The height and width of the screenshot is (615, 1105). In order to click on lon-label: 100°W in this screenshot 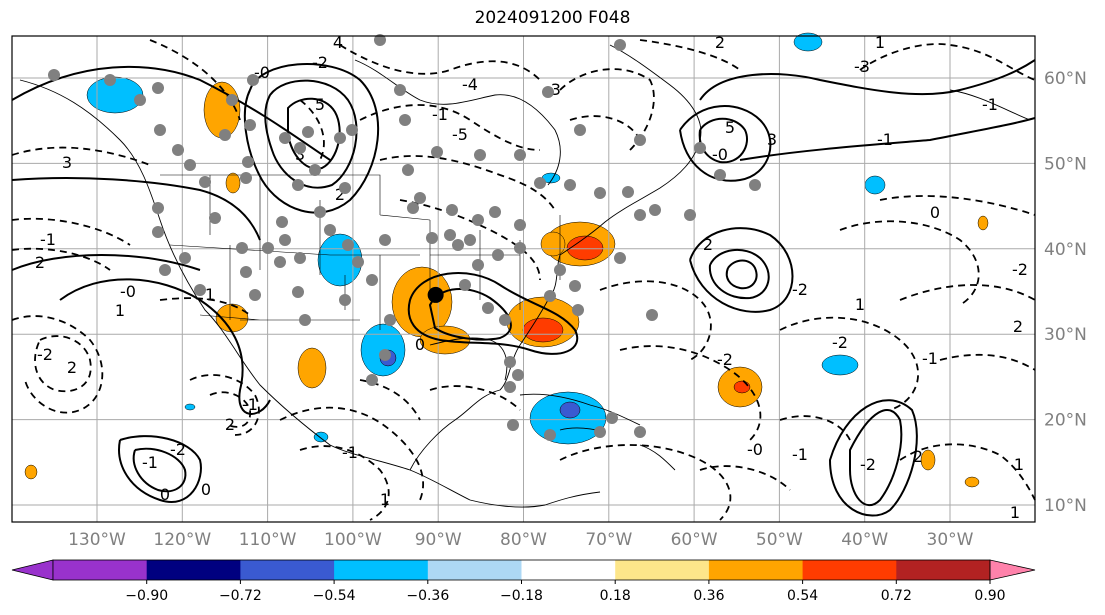, I will do `click(353, 540)`.